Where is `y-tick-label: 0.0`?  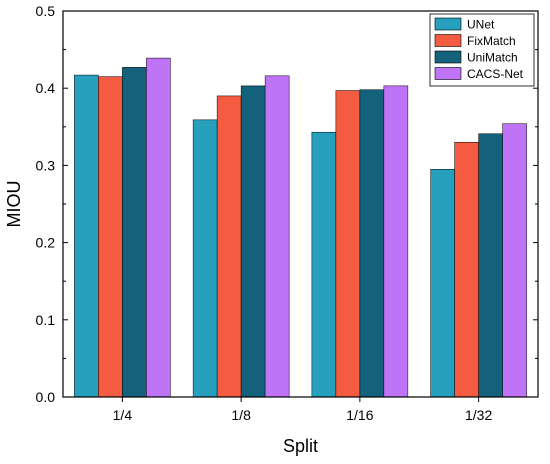
y-tick-label: 0.0 is located at coordinates (46, 397).